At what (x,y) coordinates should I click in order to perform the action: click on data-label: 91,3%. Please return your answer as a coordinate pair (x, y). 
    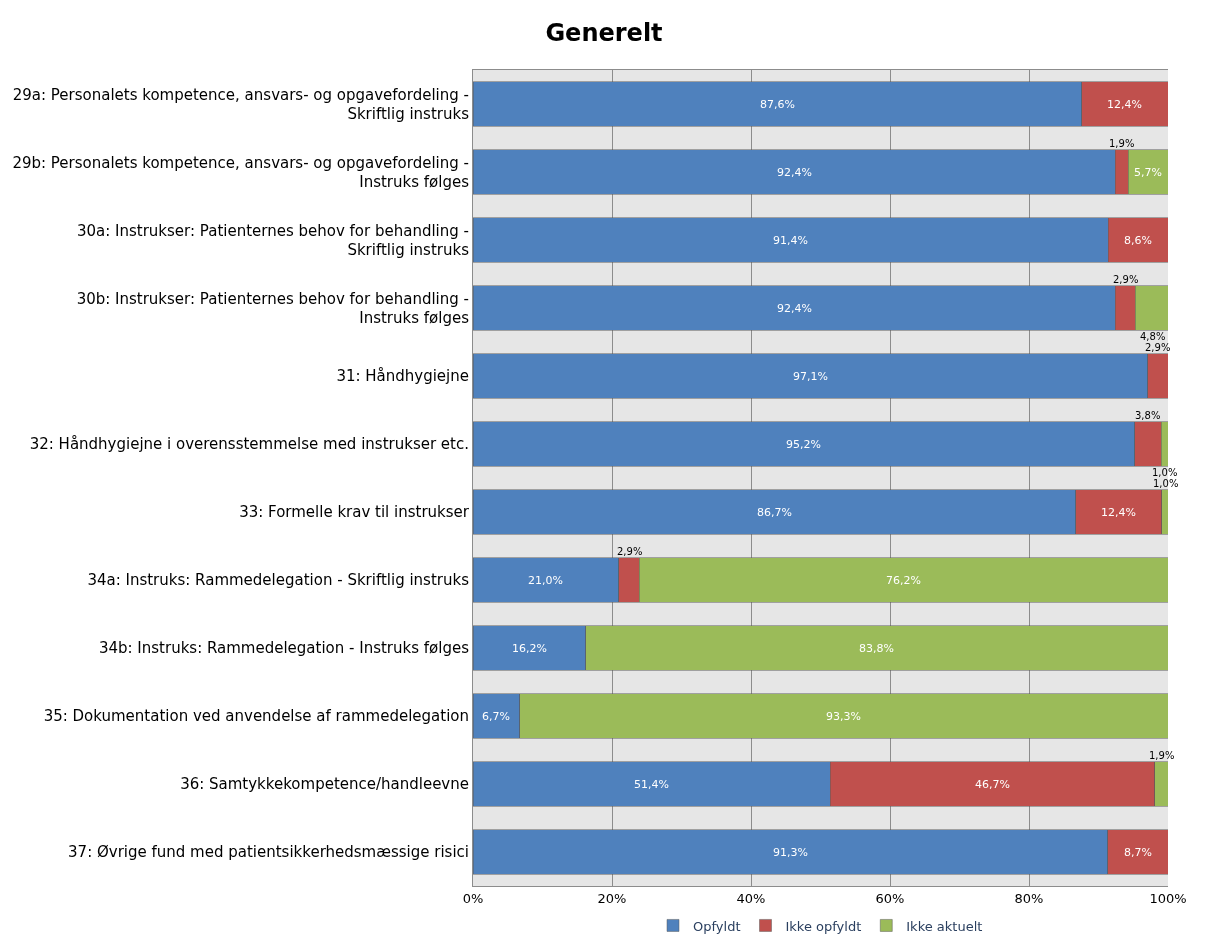
    Looking at the image, I should click on (790, 852).